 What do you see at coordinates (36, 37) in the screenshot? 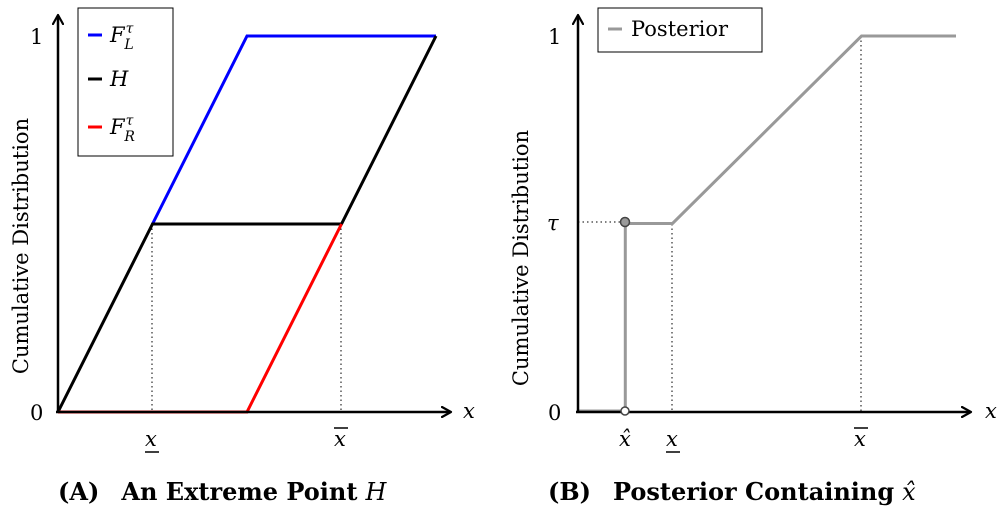
I see `ytick-1-a: 1` at bounding box center [36, 37].